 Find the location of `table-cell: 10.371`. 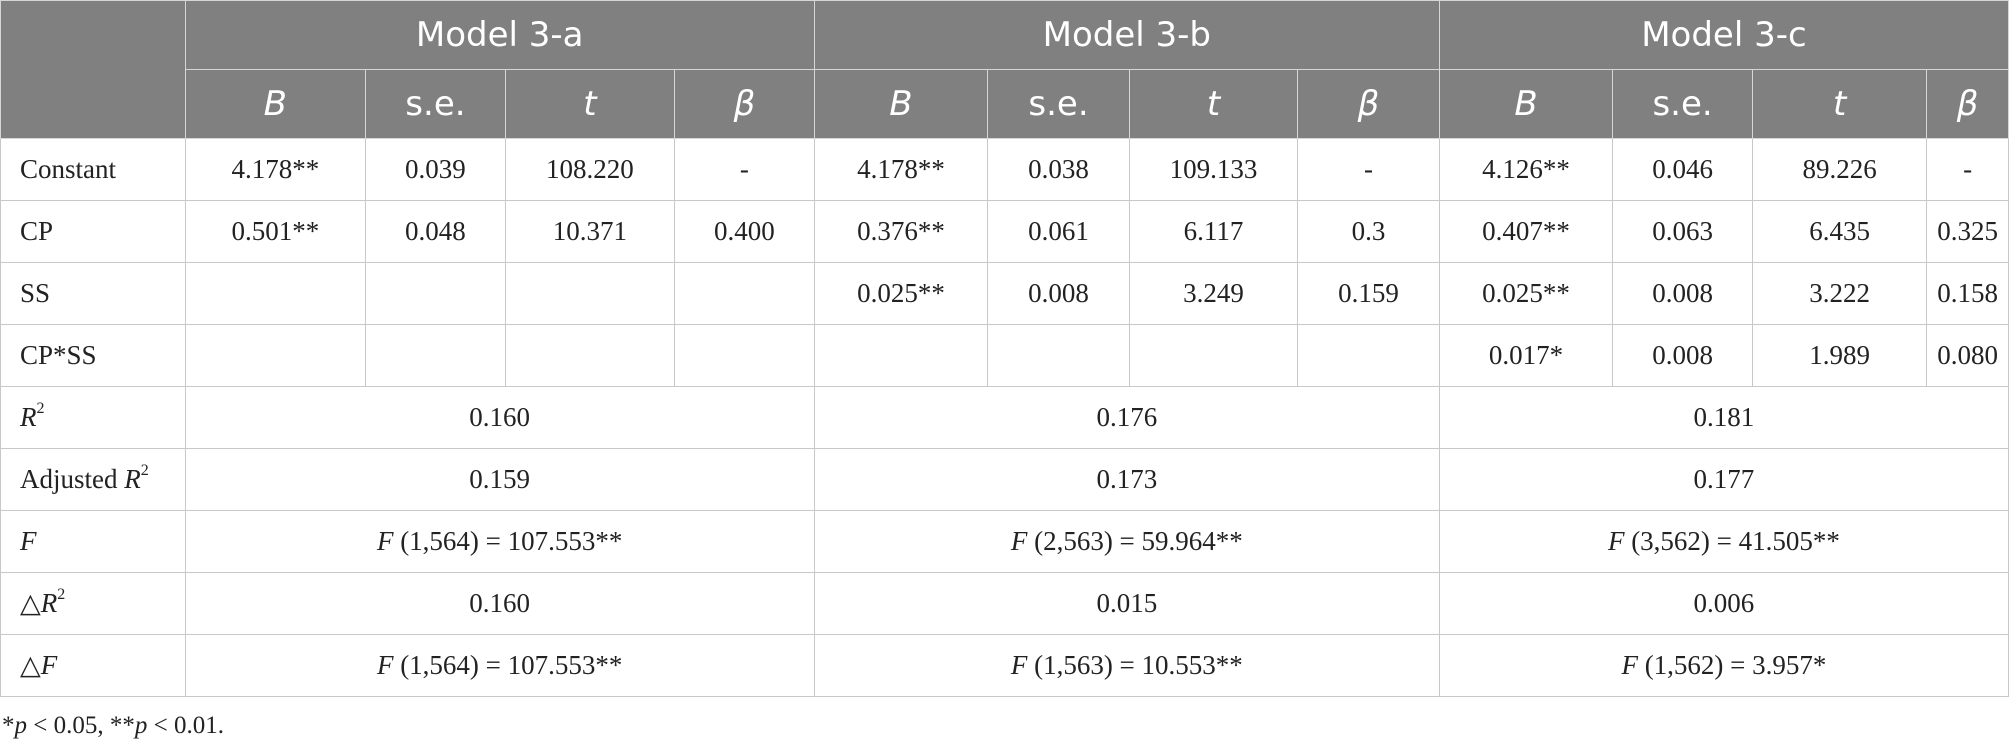

table-cell: 10.371 is located at coordinates (590, 231).